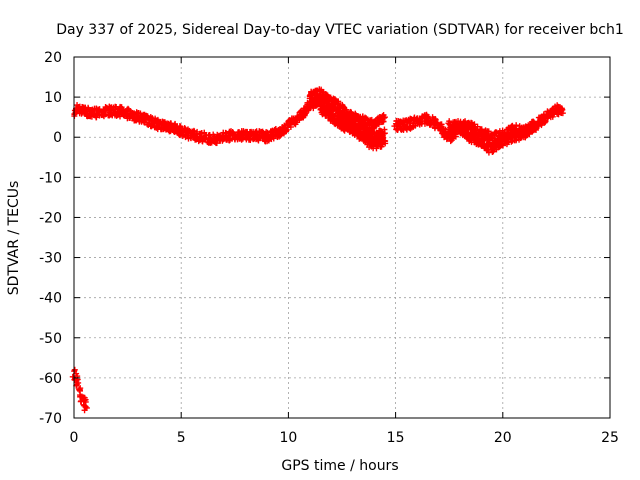  I want to click on y-tick-label: -60, so click(50, 379).